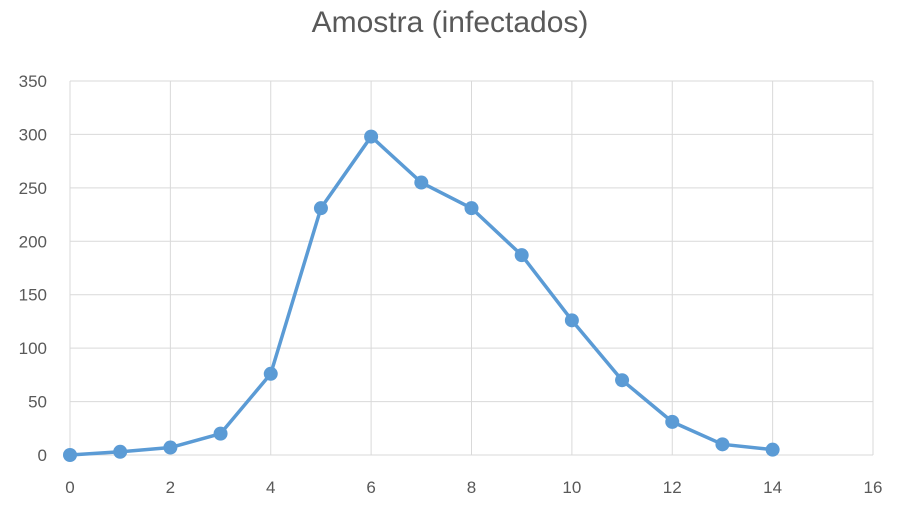 The width and height of the screenshot is (900, 506). Describe the element at coordinates (270, 487) in the screenshot. I see `x-tick-label: 4` at that location.